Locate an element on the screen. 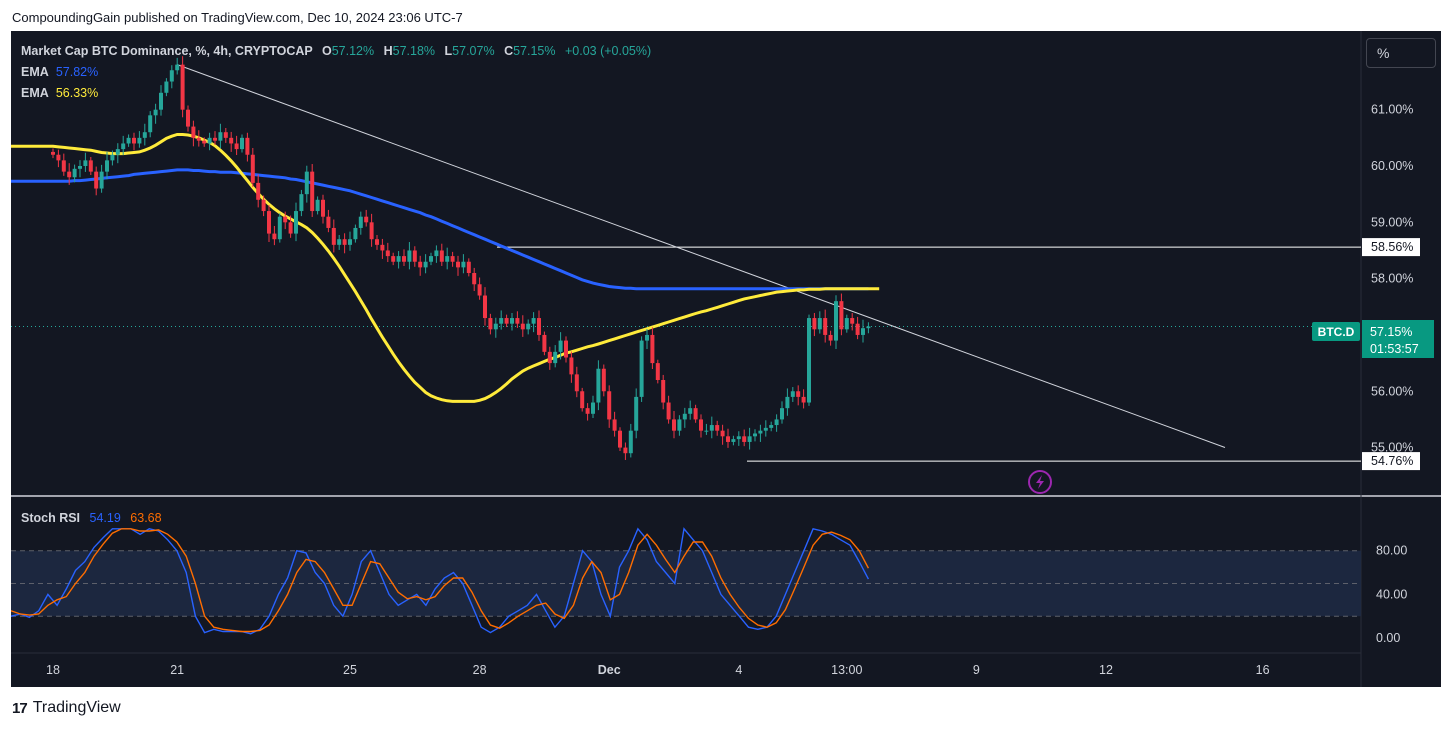  ema-fast-label: EMA is located at coordinates (35, 93).